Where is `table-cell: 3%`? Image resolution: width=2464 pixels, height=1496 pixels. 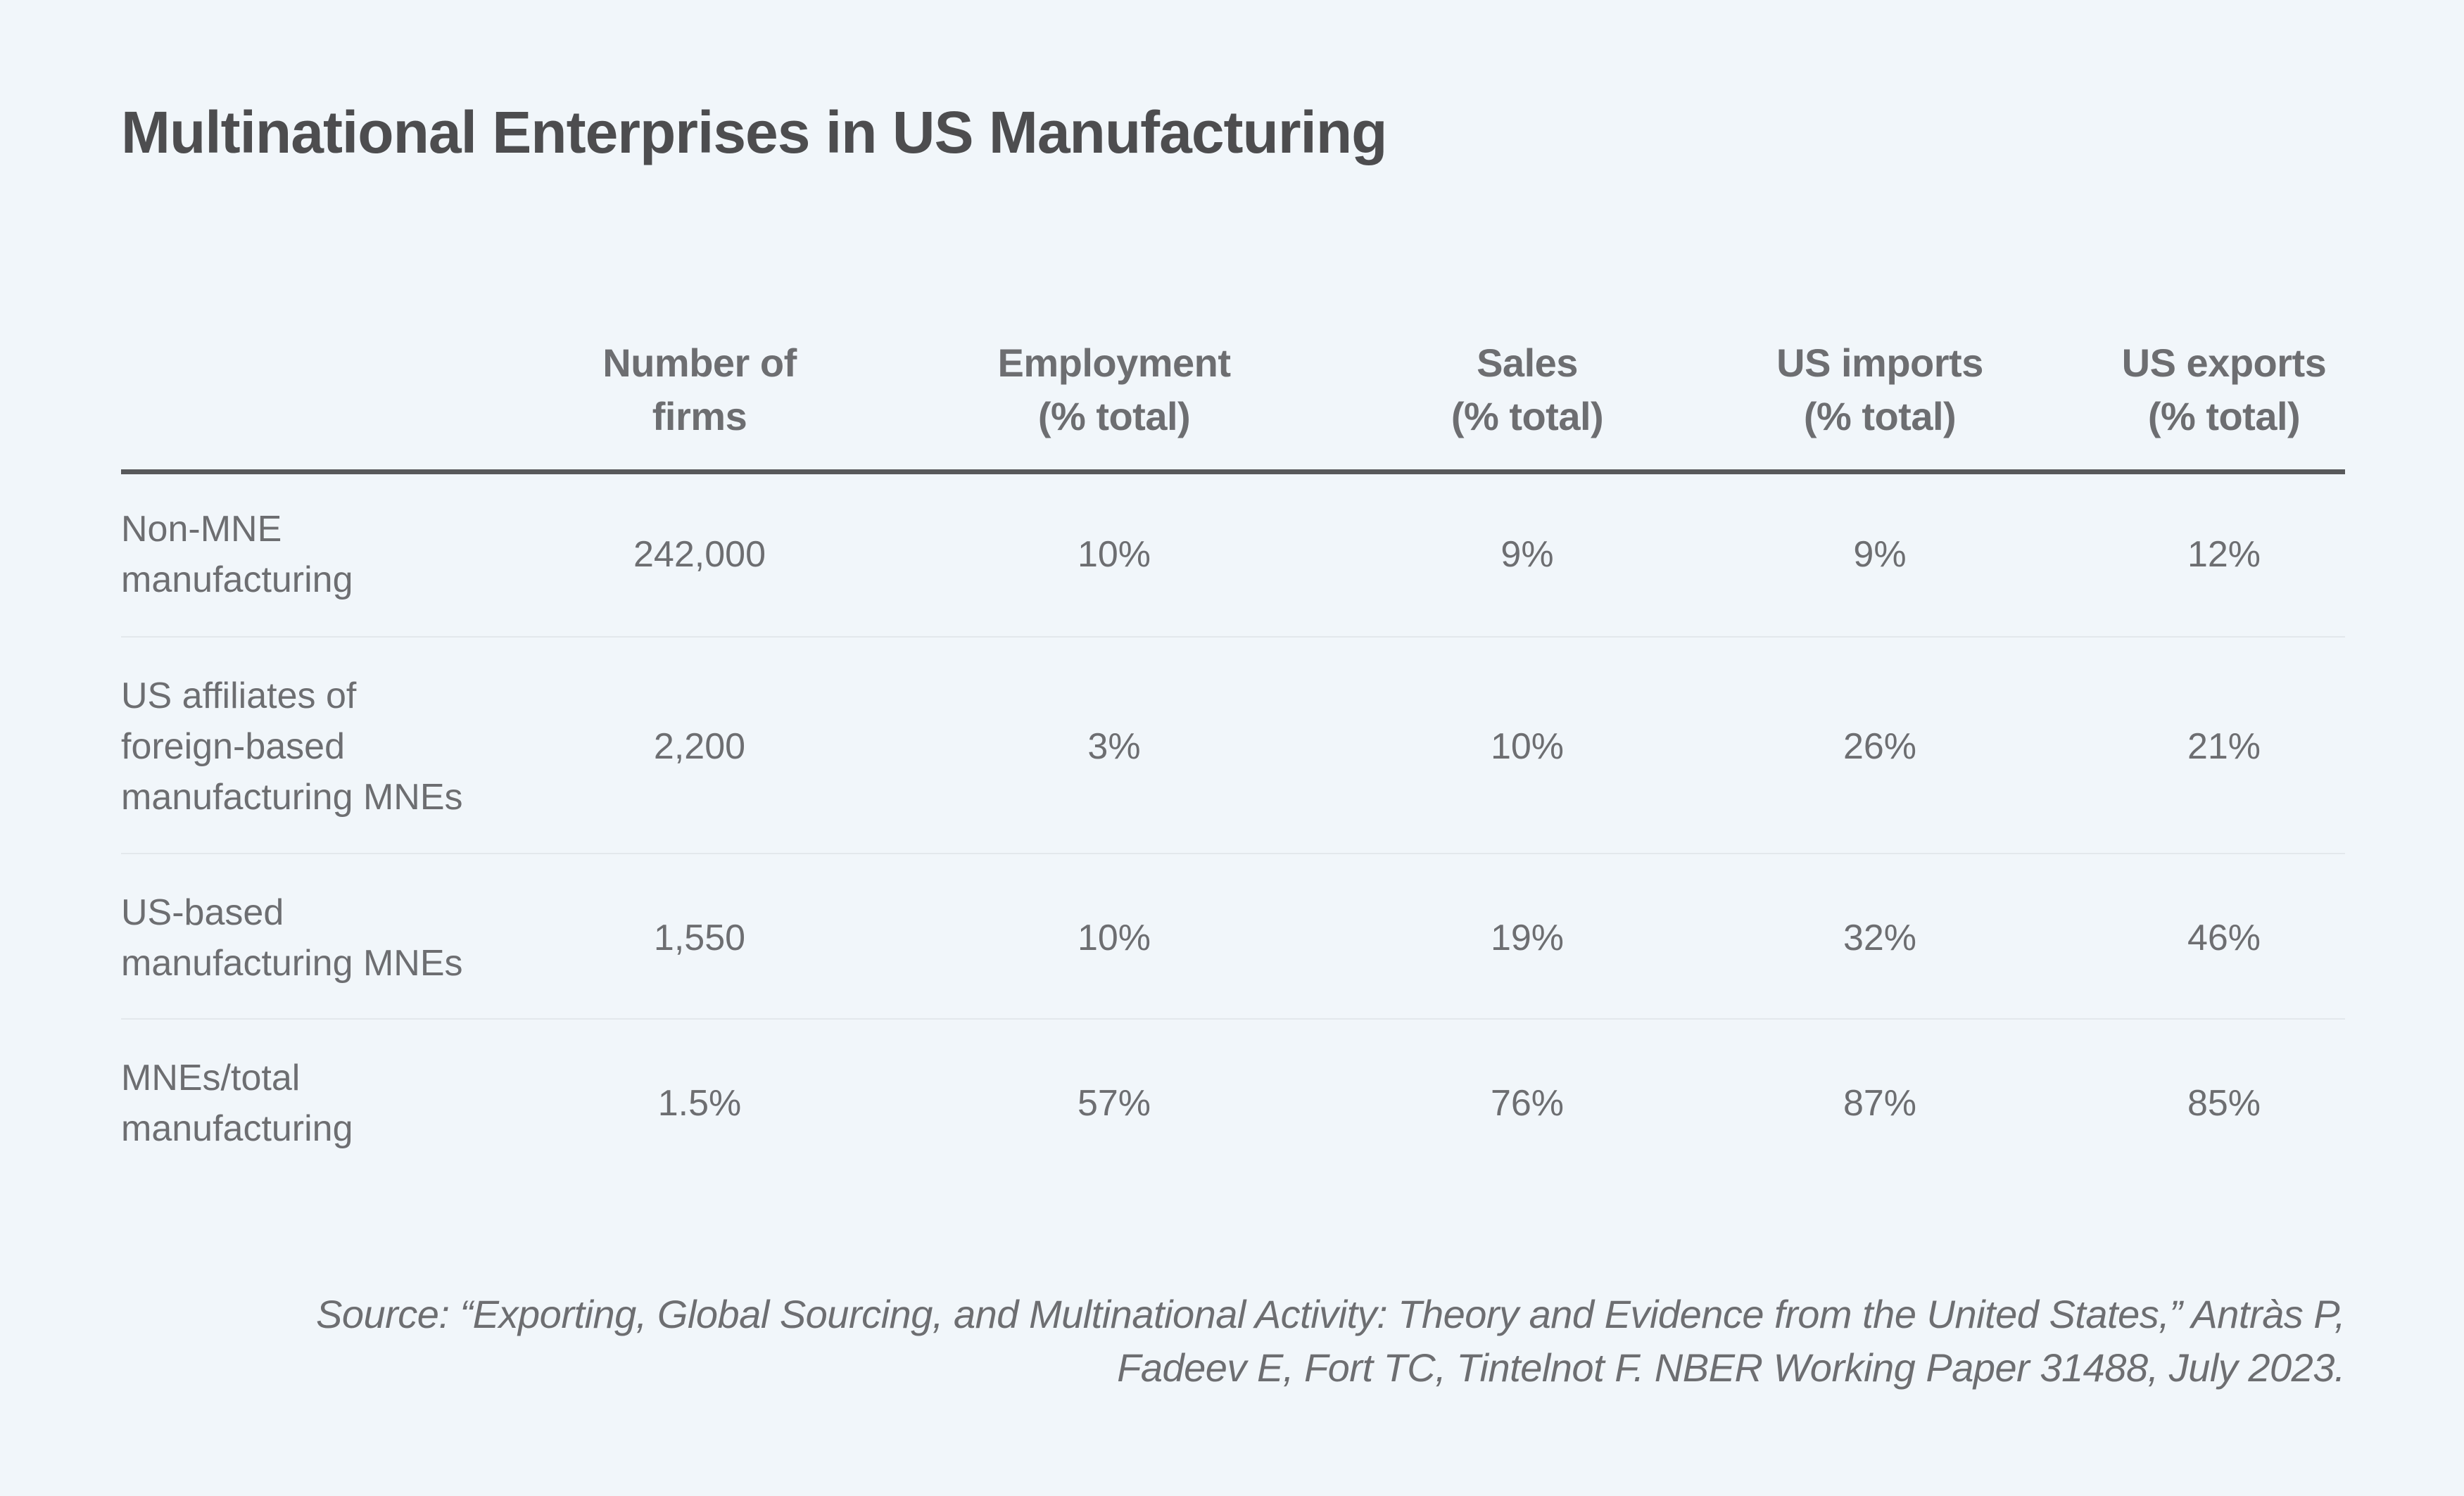
table-cell: 3% is located at coordinates (1114, 746).